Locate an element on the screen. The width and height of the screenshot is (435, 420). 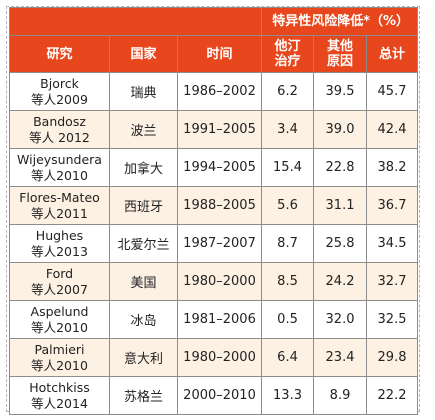
col-header-country: 国家 is located at coordinates (143, 54).